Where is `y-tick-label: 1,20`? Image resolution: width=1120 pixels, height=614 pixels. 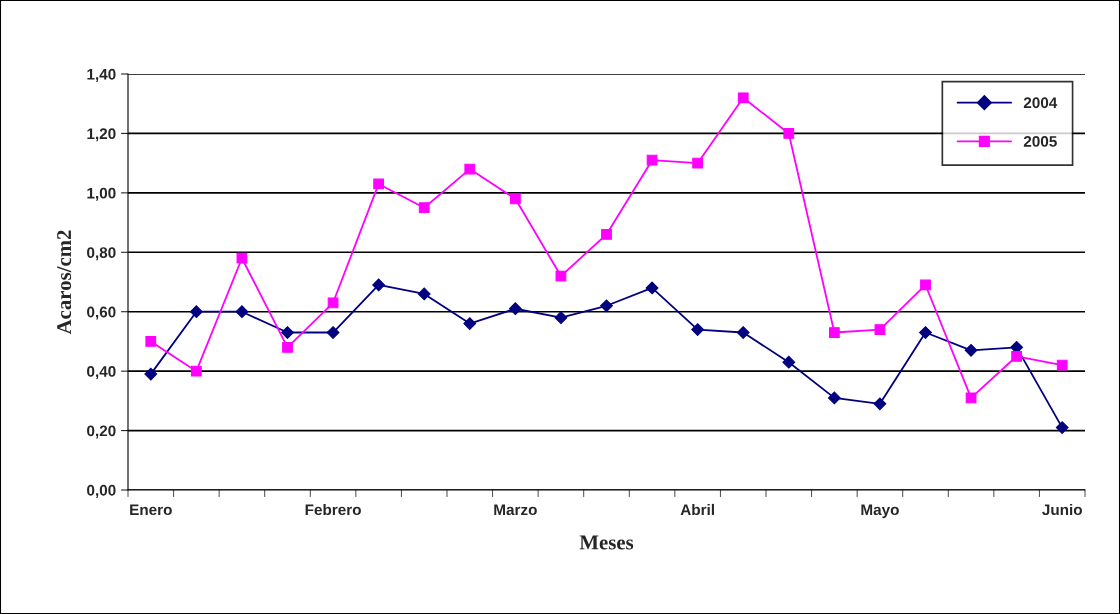 y-tick-label: 1,20 is located at coordinates (101, 135).